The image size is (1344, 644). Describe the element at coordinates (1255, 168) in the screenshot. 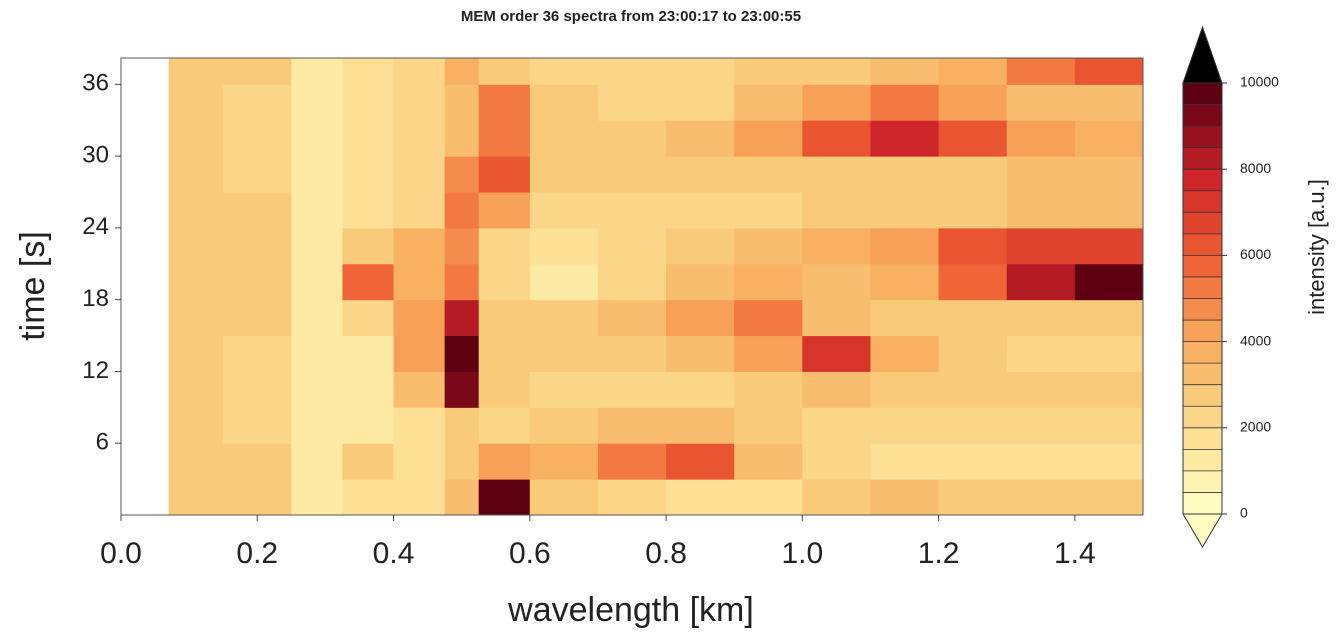

I see `colorbar-tick-label: 8000` at that location.